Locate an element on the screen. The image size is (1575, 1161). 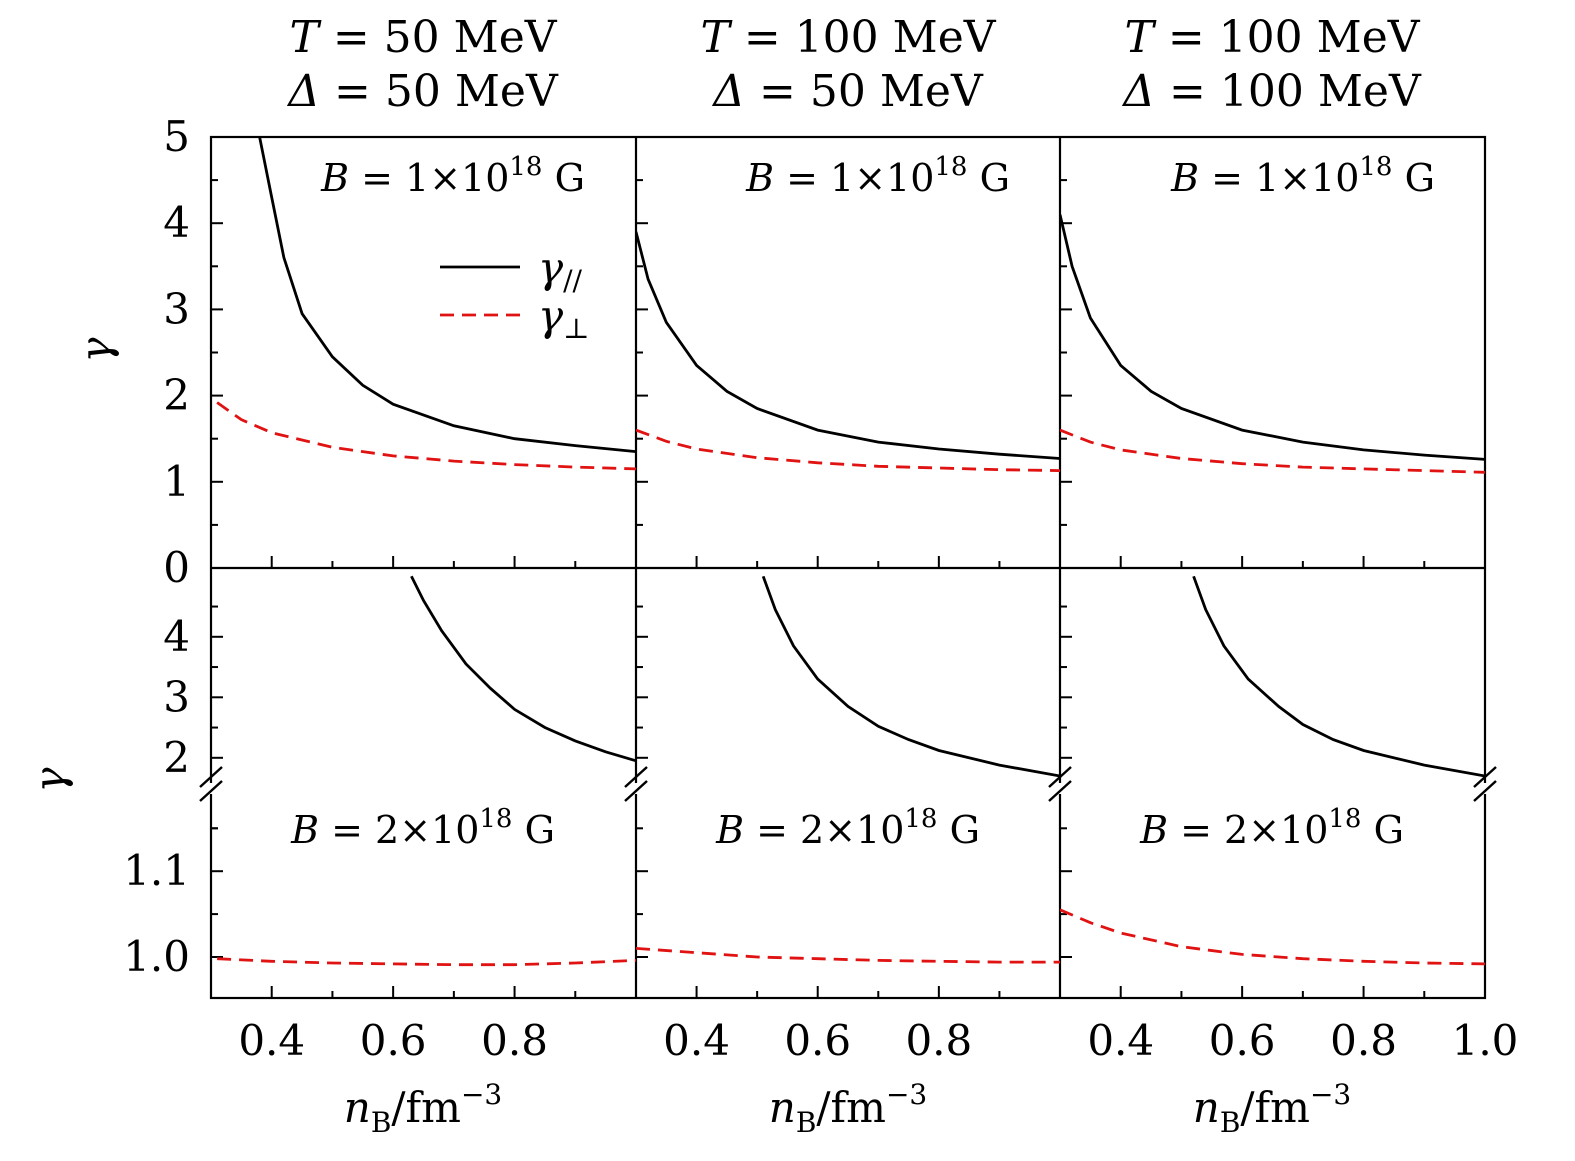
bottom-upper-ytick-label: 3 is located at coordinates (176, 696).